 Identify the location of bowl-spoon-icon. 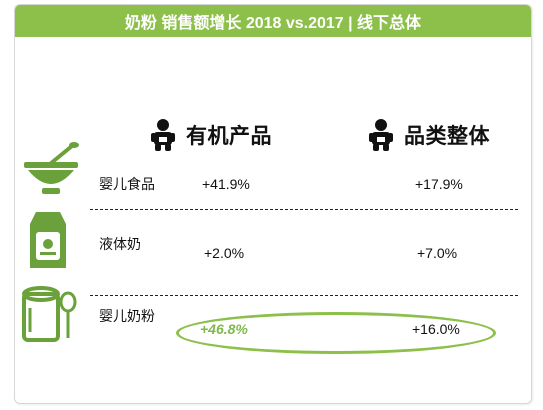
(51, 168).